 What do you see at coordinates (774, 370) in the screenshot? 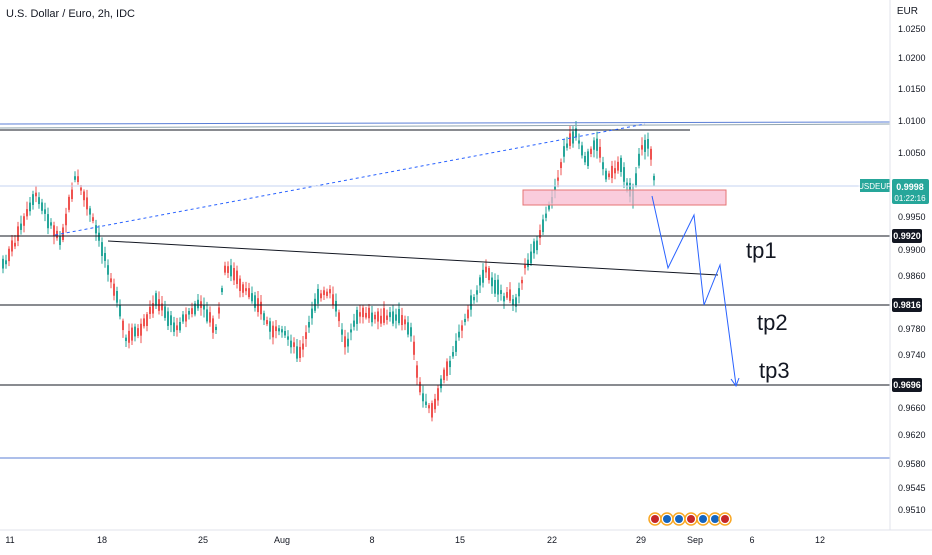
I see `tp3-label: tp3` at bounding box center [774, 370].